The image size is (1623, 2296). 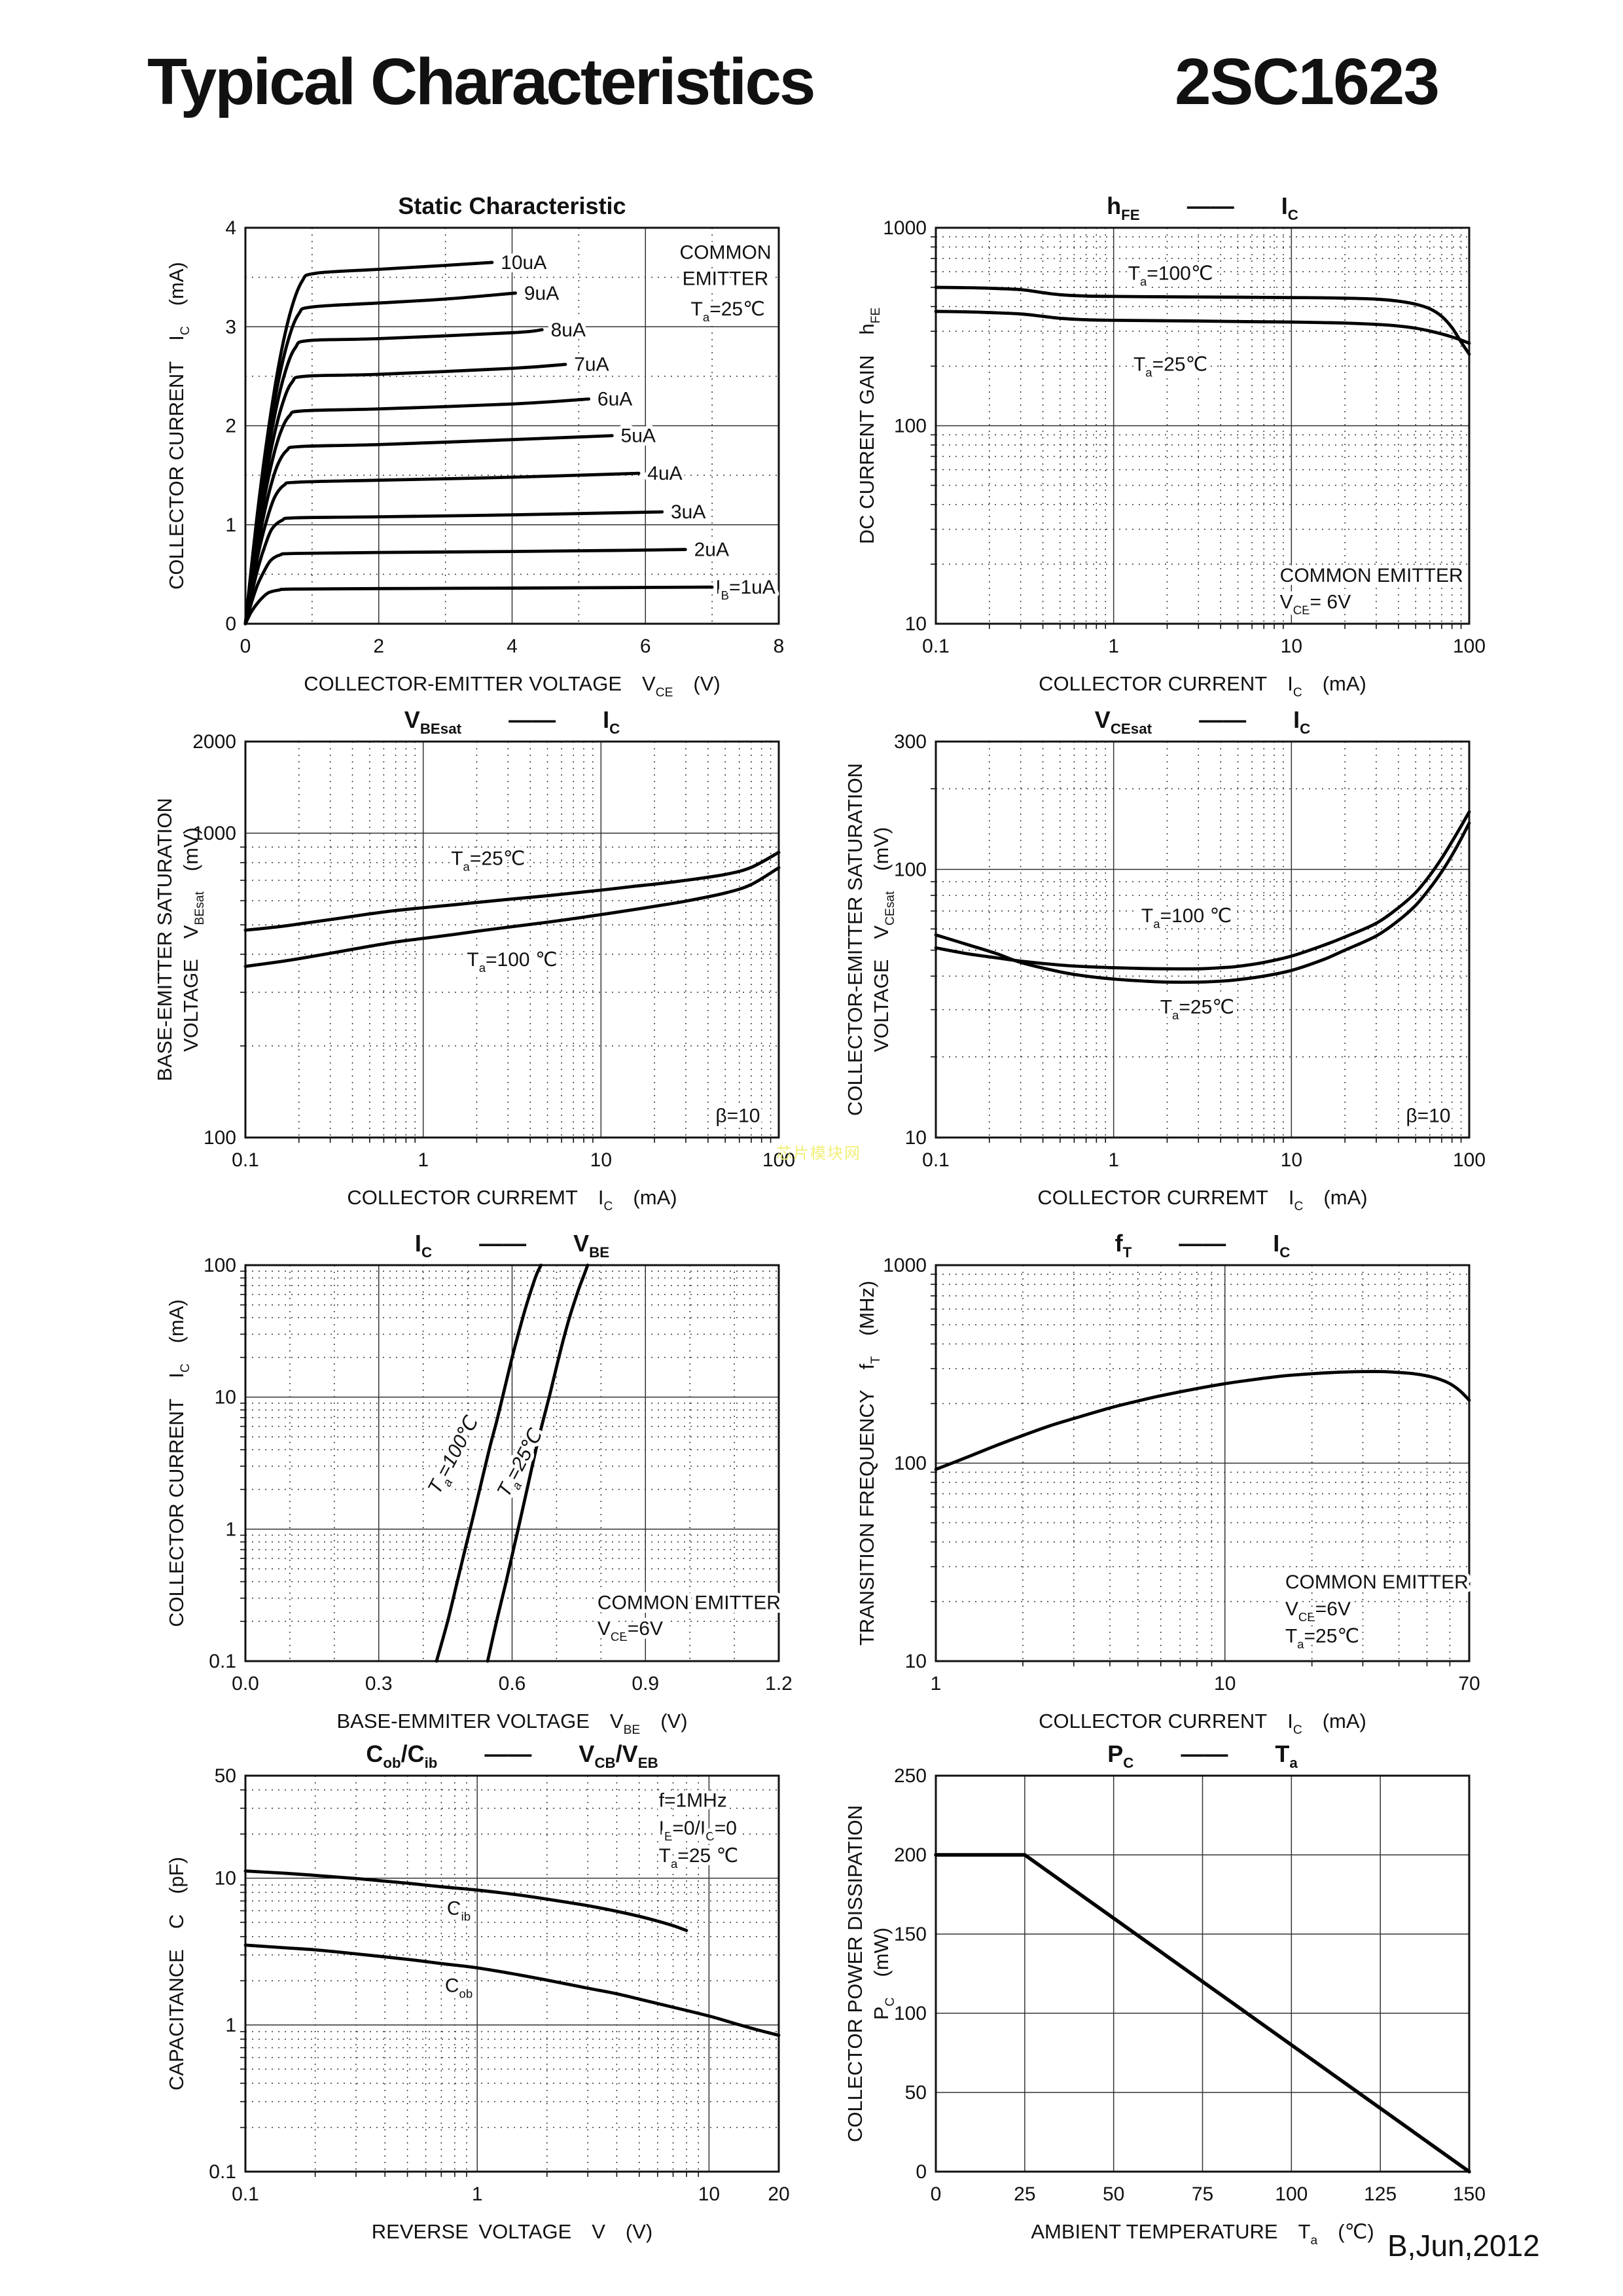 I want to click on svg-text: 25, so click(x=1024, y=2194).